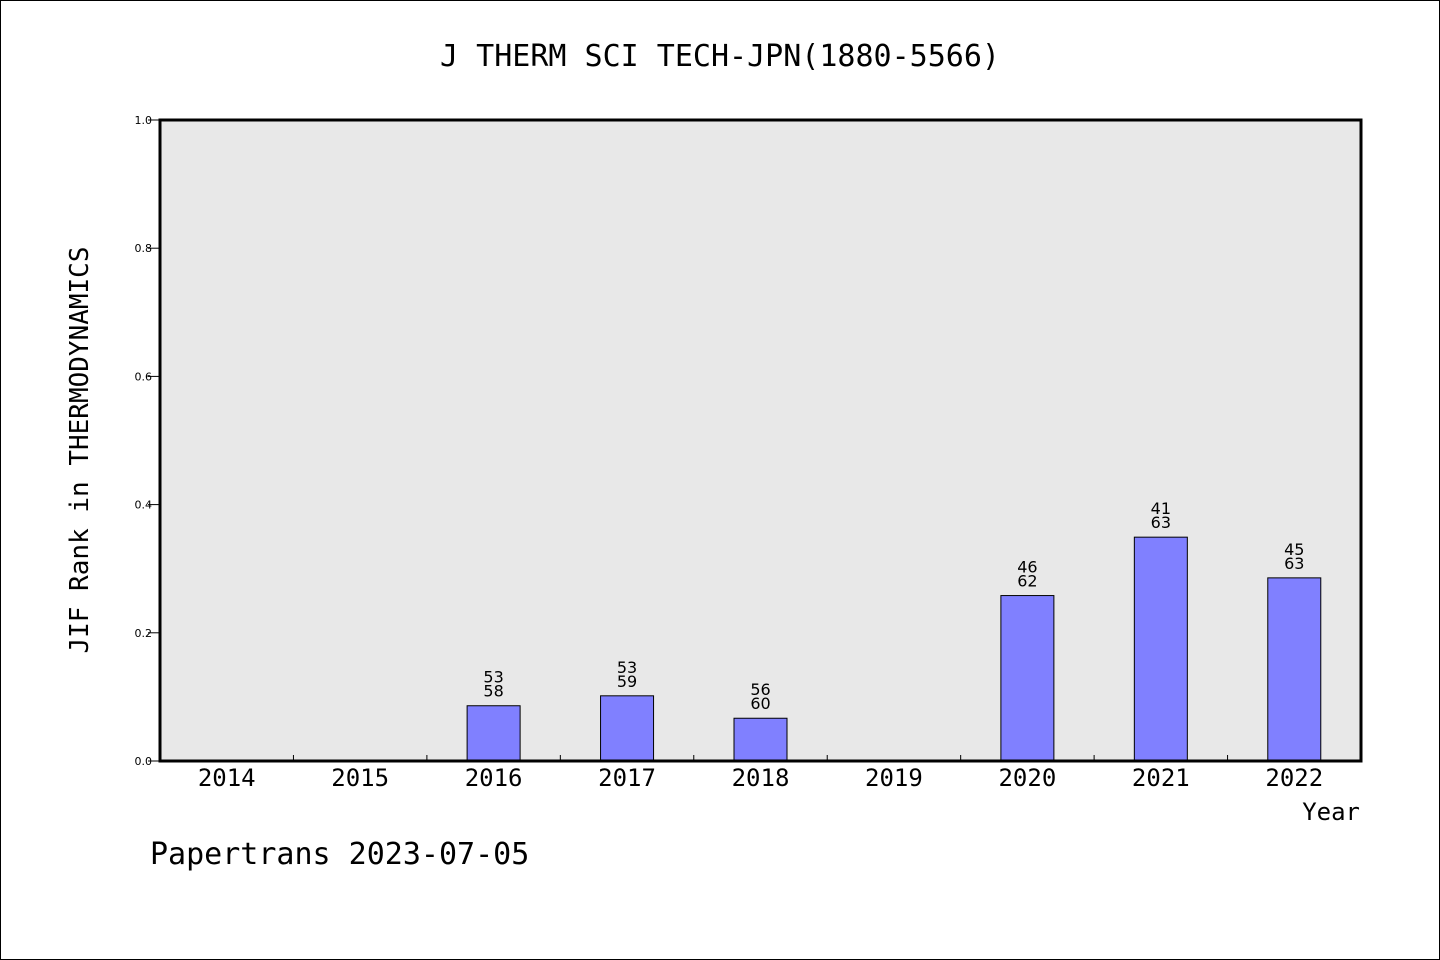  What do you see at coordinates (1294, 549) in the screenshot?
I see `data-label-rank: 45` at bounding box center [1294, 549].